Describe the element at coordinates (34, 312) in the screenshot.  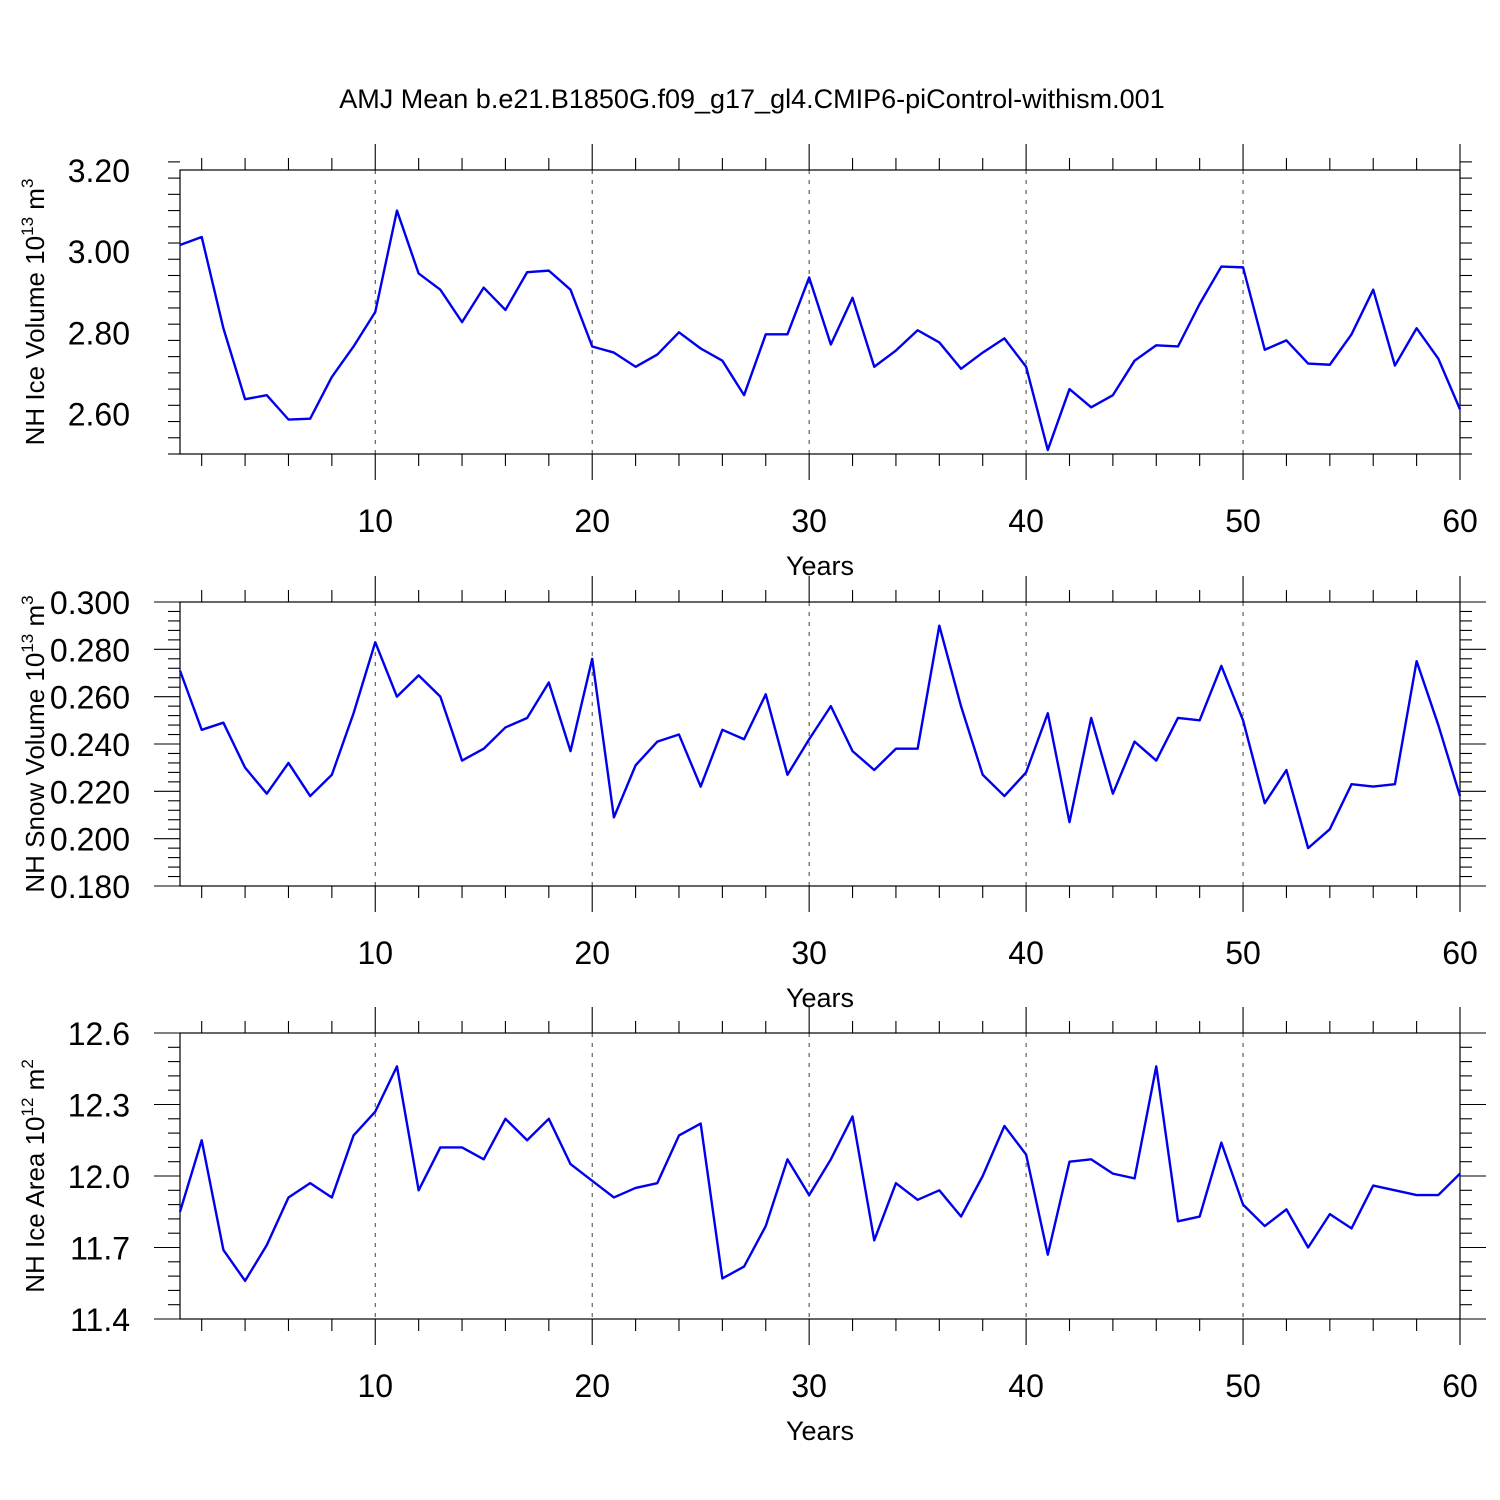
I see `y-axis-label: NH Ice Volume 1013 m3` at that location.